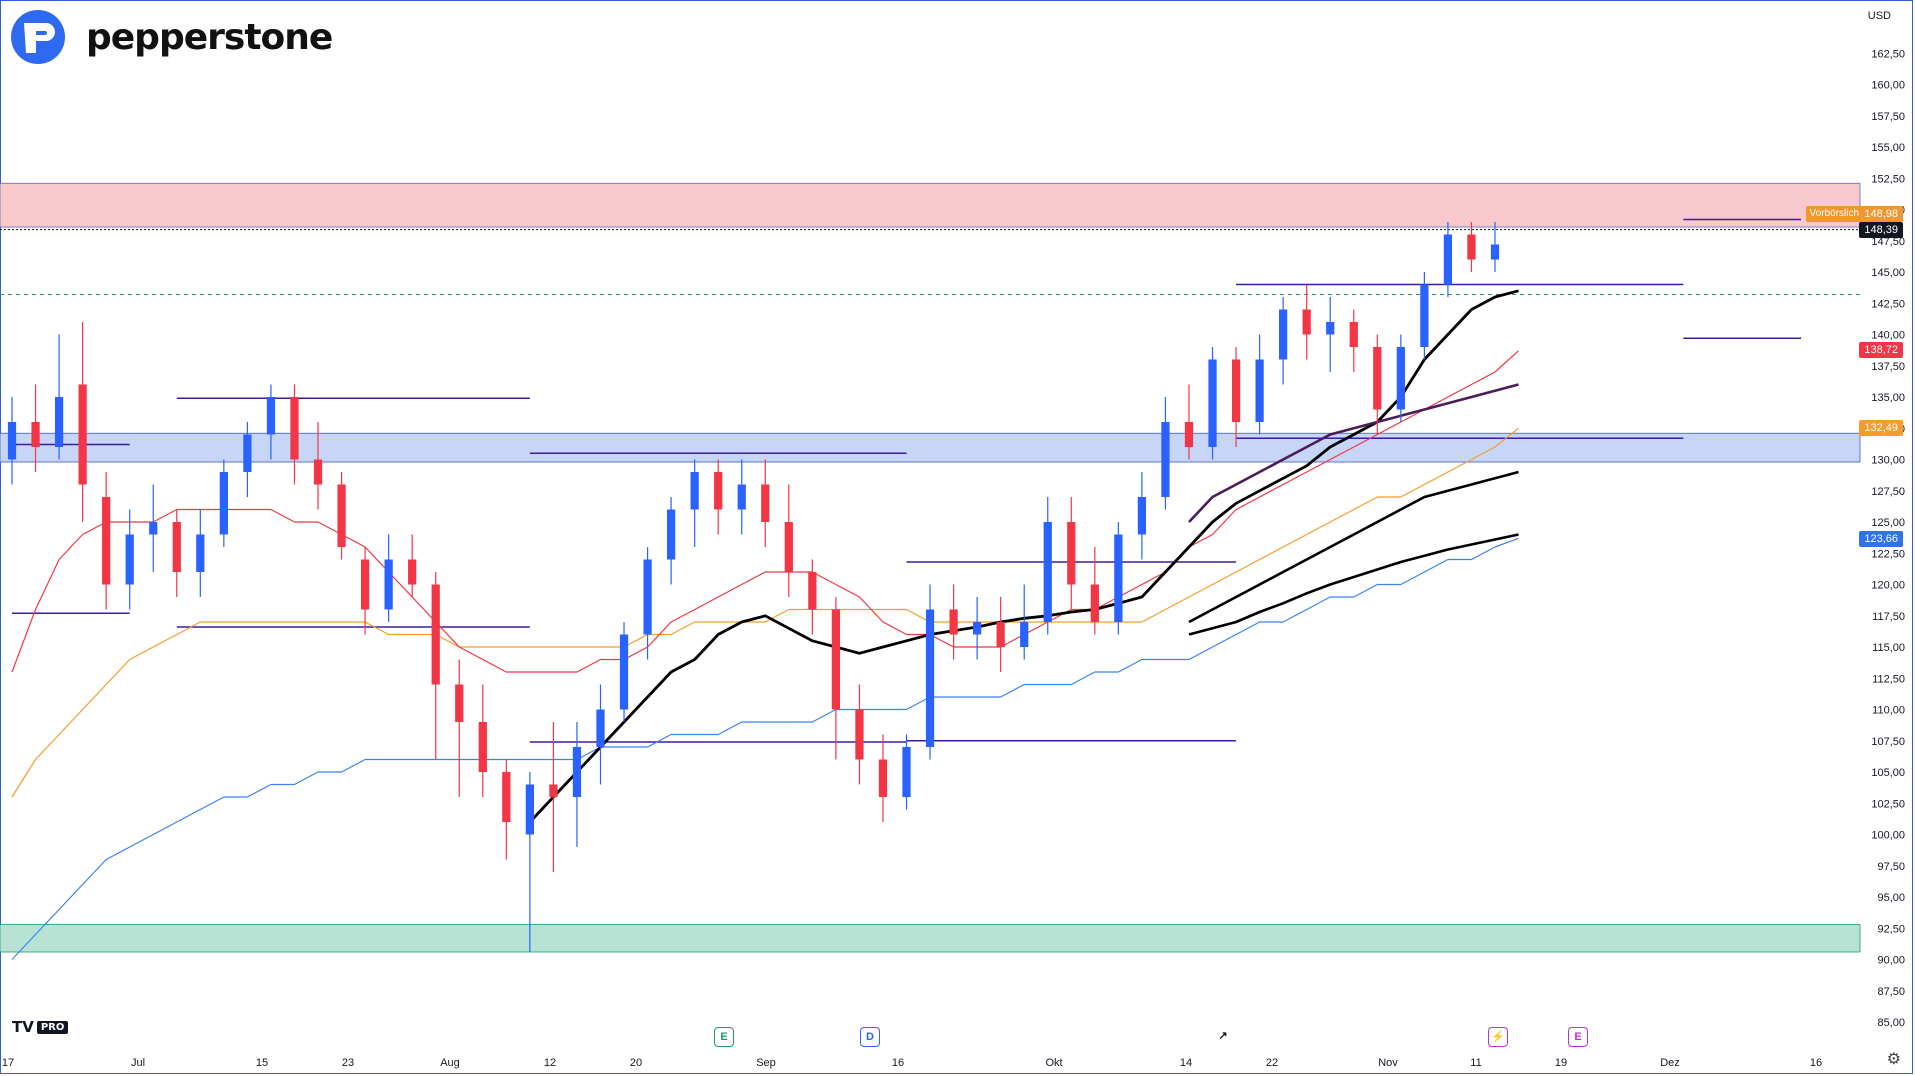  I want to click on tradingview-logo: TV PRO, so click(40, 1027).